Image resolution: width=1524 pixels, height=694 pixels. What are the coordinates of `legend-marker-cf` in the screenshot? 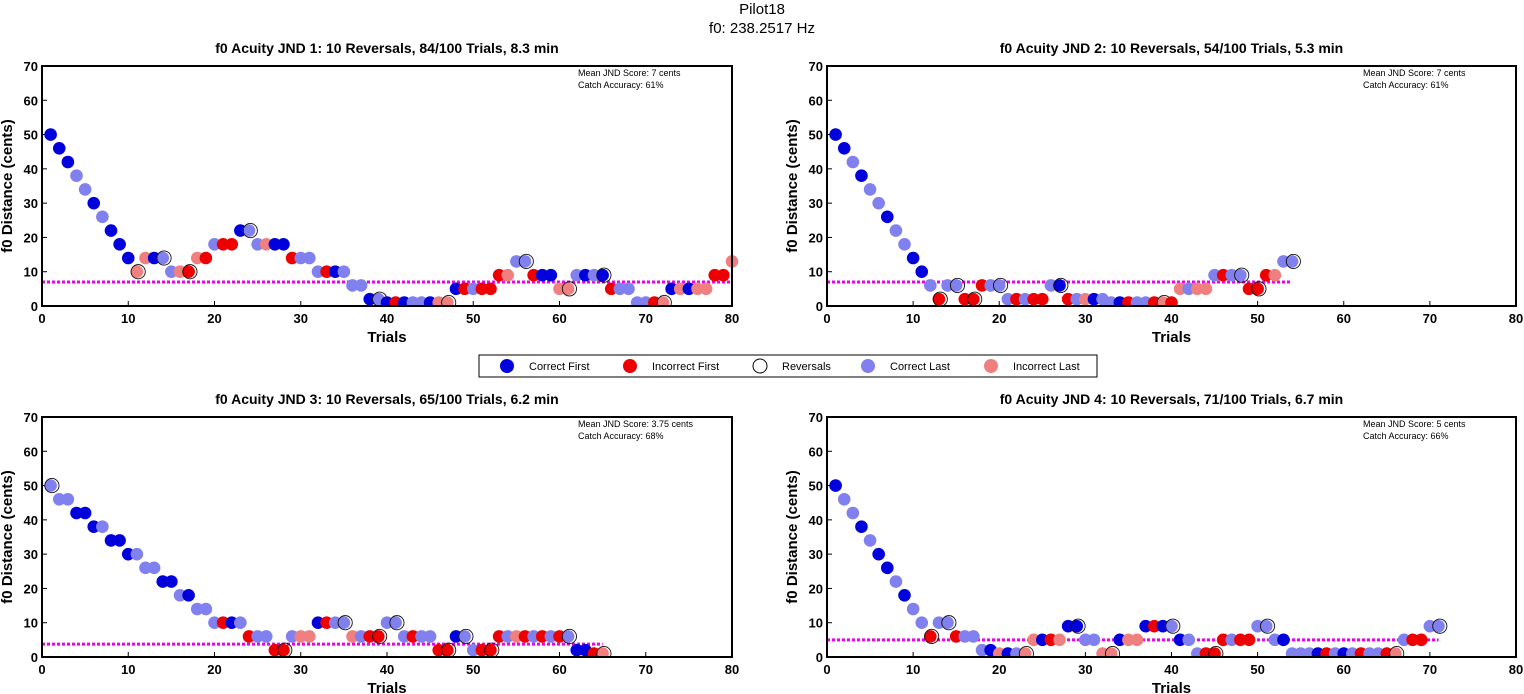 It's located at (507, 366).